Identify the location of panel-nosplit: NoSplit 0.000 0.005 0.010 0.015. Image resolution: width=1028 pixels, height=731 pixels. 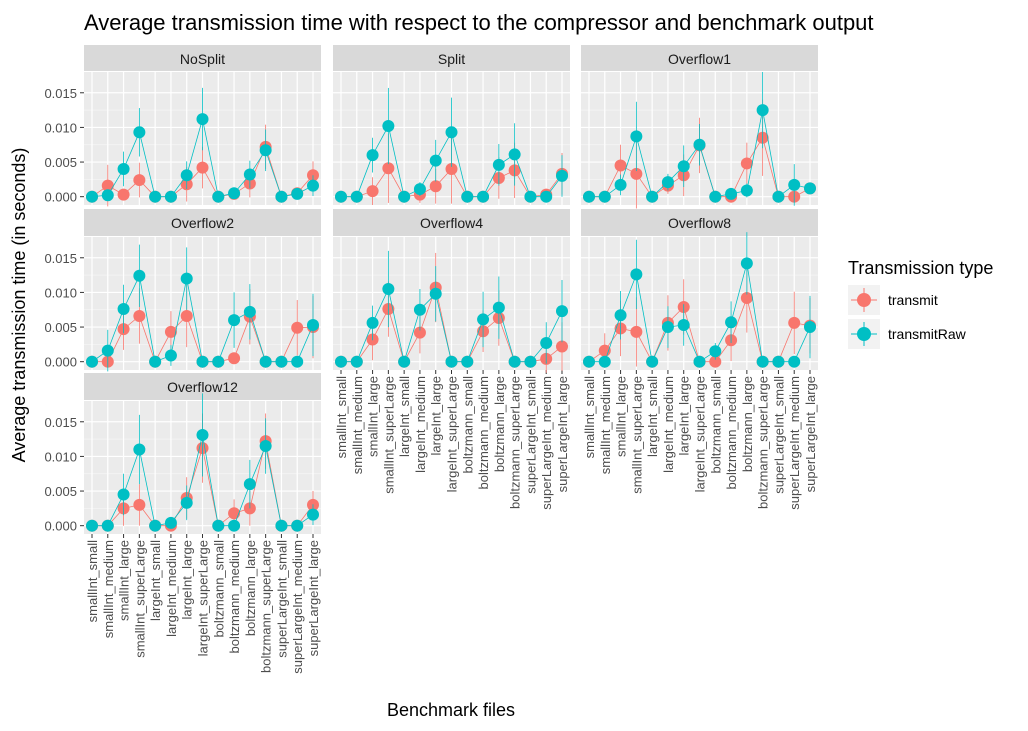
(182, 126).